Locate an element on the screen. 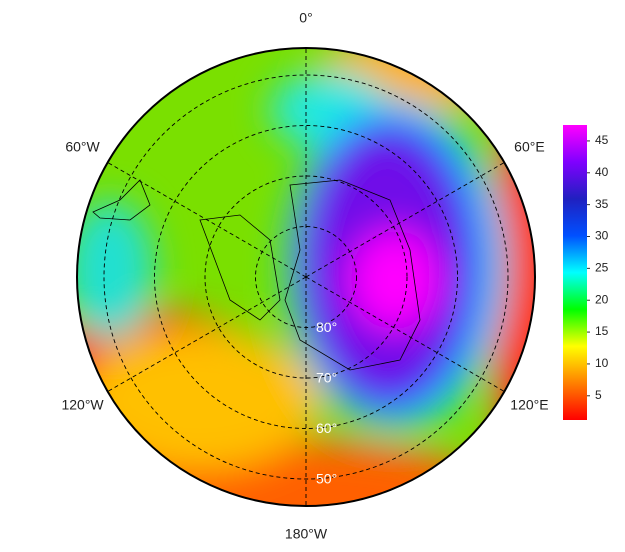  colorbar-tick-label: 10 is located at coordinates (602, 363).